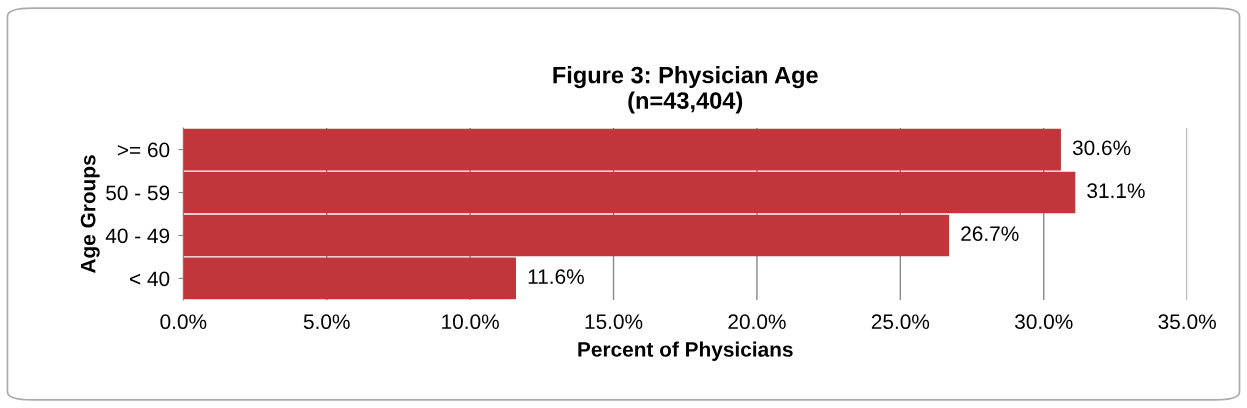  Describe the element at coordinates (990, 234) in the screenshot. I see `data-label: 26.7%` at that location.